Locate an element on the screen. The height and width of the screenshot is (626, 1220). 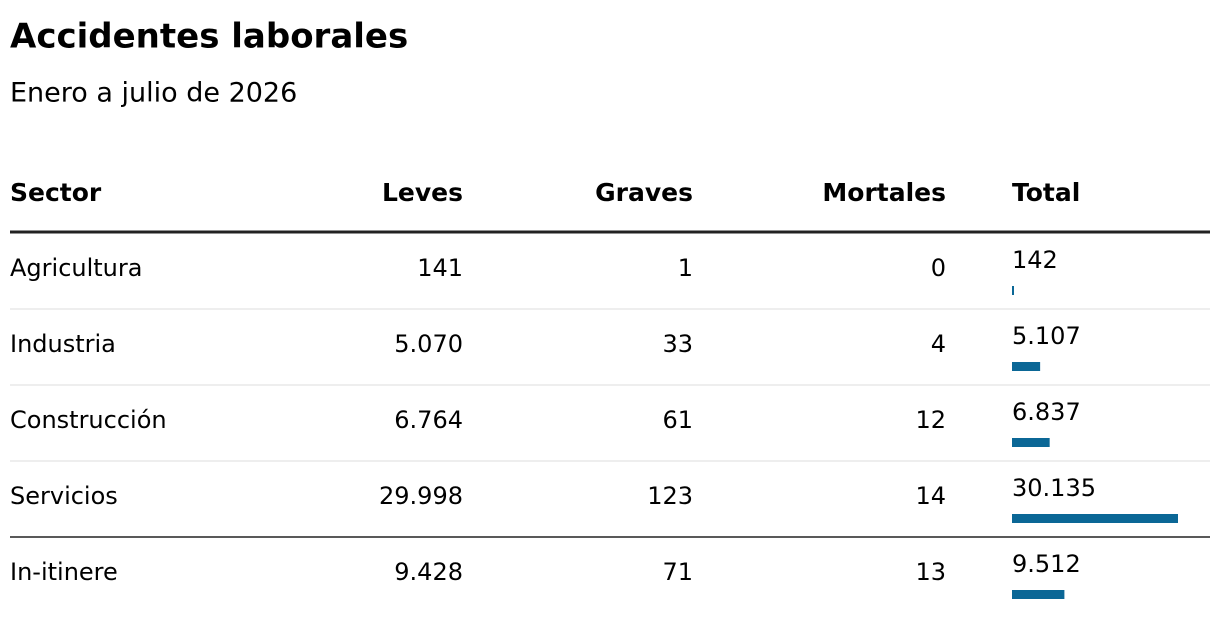
cell-number: 5.070 is located at coordinates (428, 344).